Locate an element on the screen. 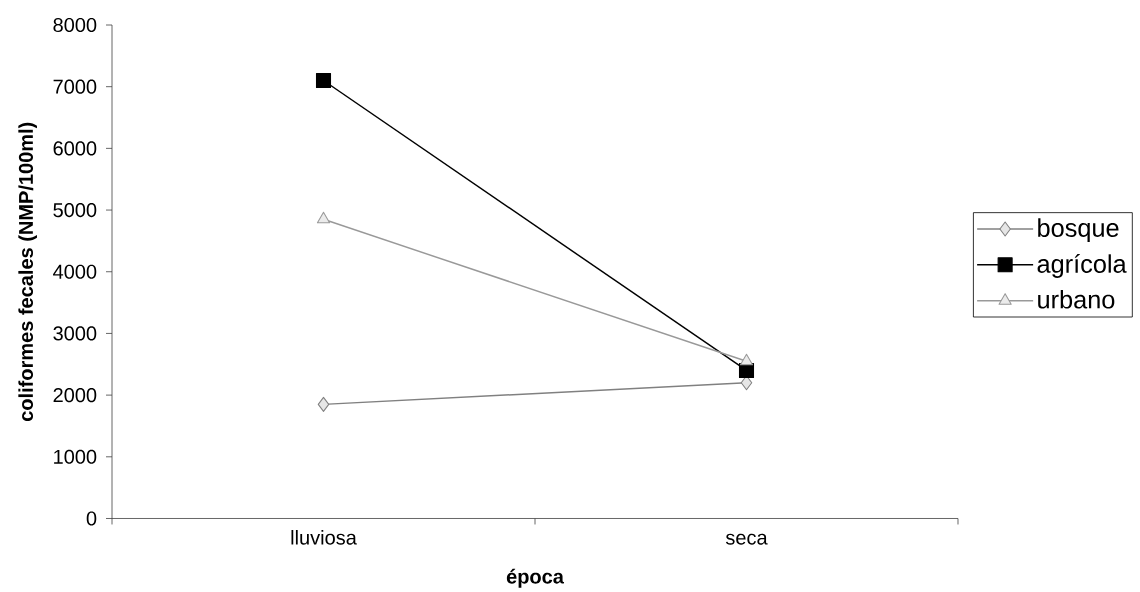 This screenshot has height=592, width=1140. y-tick-label: 0 is located at coordinates (91, 518).